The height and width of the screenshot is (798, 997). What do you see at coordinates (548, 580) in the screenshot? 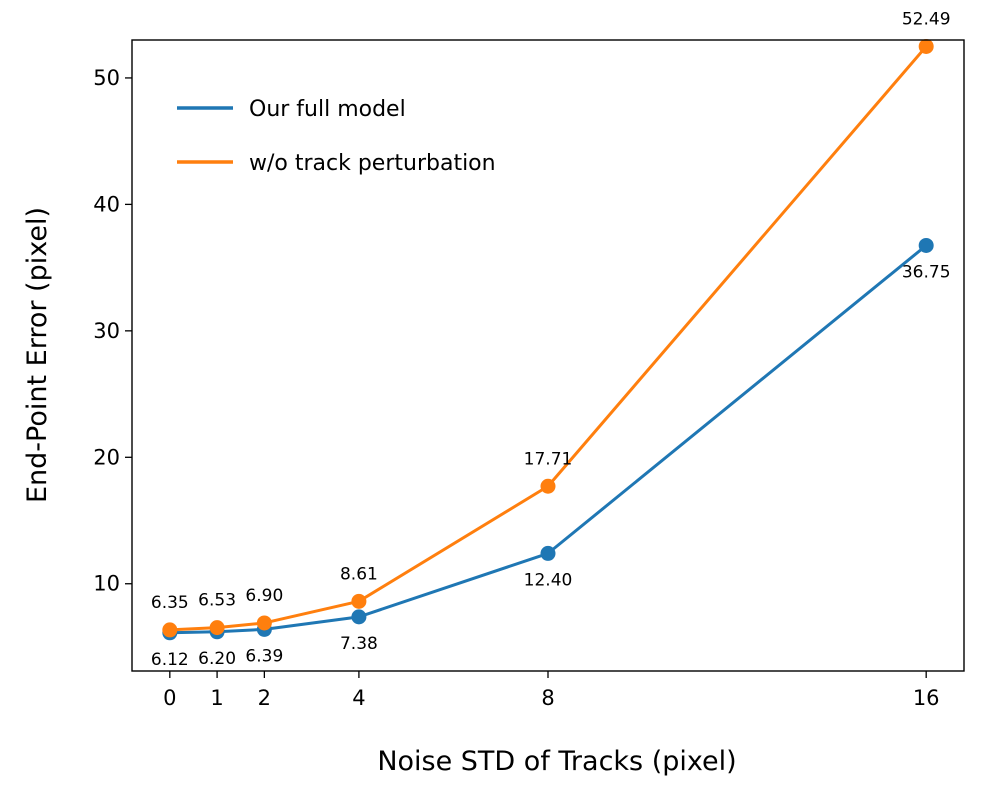
I see `data-label-our-full-model: 12.40` at bounding box center [548, 580].